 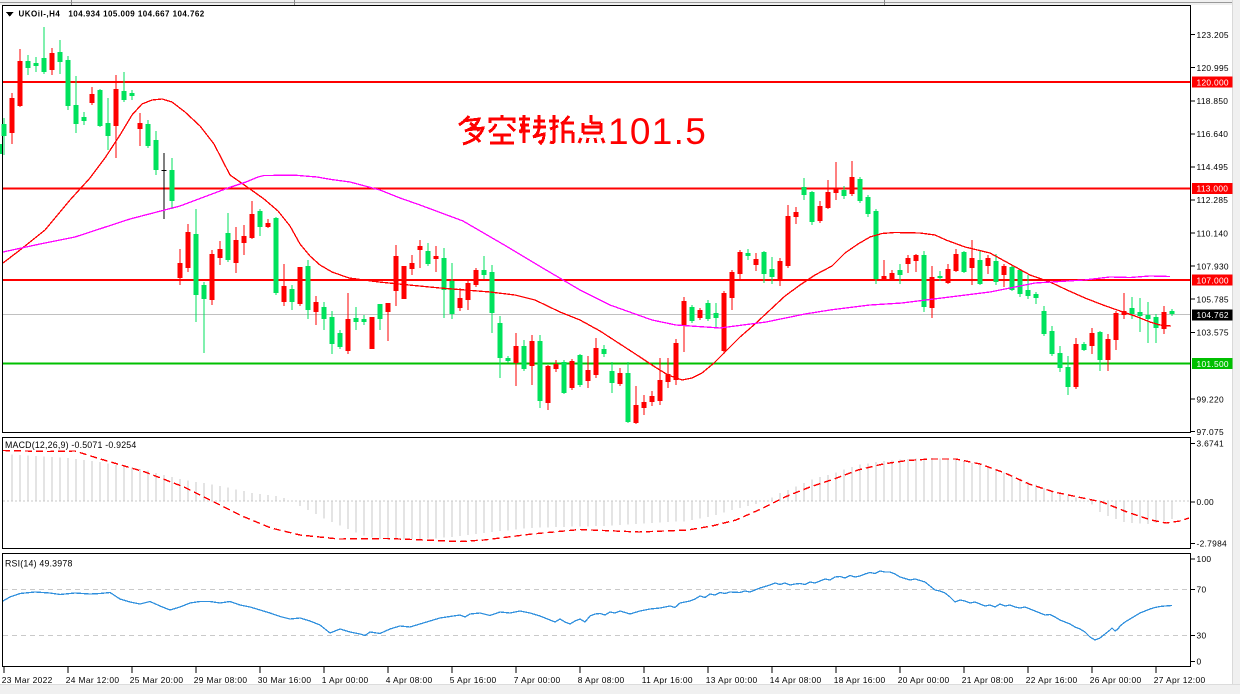 What do you see at coordinates (537, 680) in the screenshot?
I see `svg-text: 7 Apr 00:00` at bounding box center [537, 680].